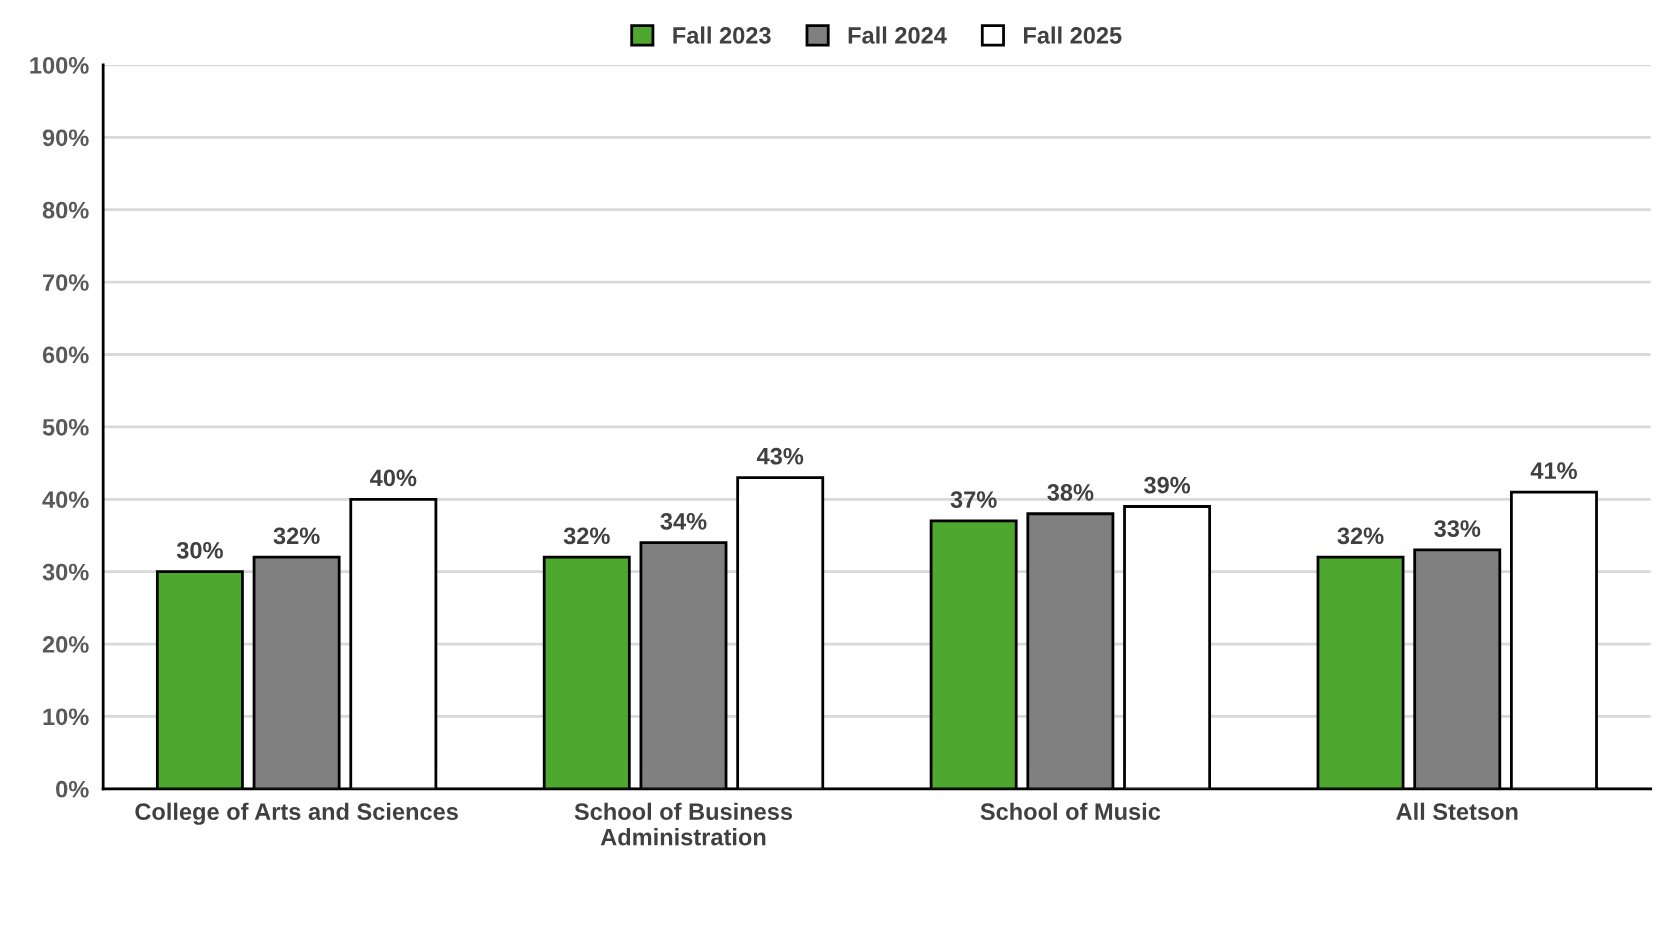 The width and height of the screenshot is (1664, 928). I want to click on legend-label: Fall 2024, so click(897, 35).